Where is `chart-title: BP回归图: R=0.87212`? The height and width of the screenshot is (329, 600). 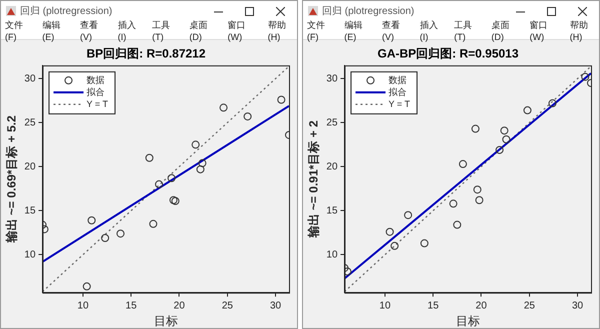 chart-title: BP回归图: R=0.87212 is located at coordinates (146, 53).